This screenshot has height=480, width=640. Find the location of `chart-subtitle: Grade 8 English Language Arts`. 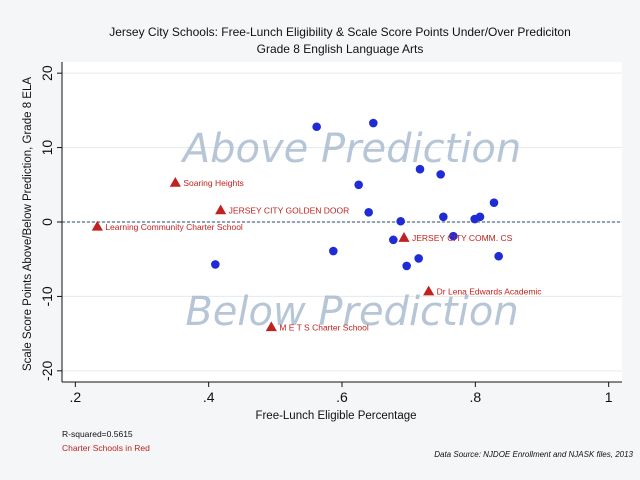

chart-subtitle: Grade 8 English Language Arts is located at coordinates (340, 49).